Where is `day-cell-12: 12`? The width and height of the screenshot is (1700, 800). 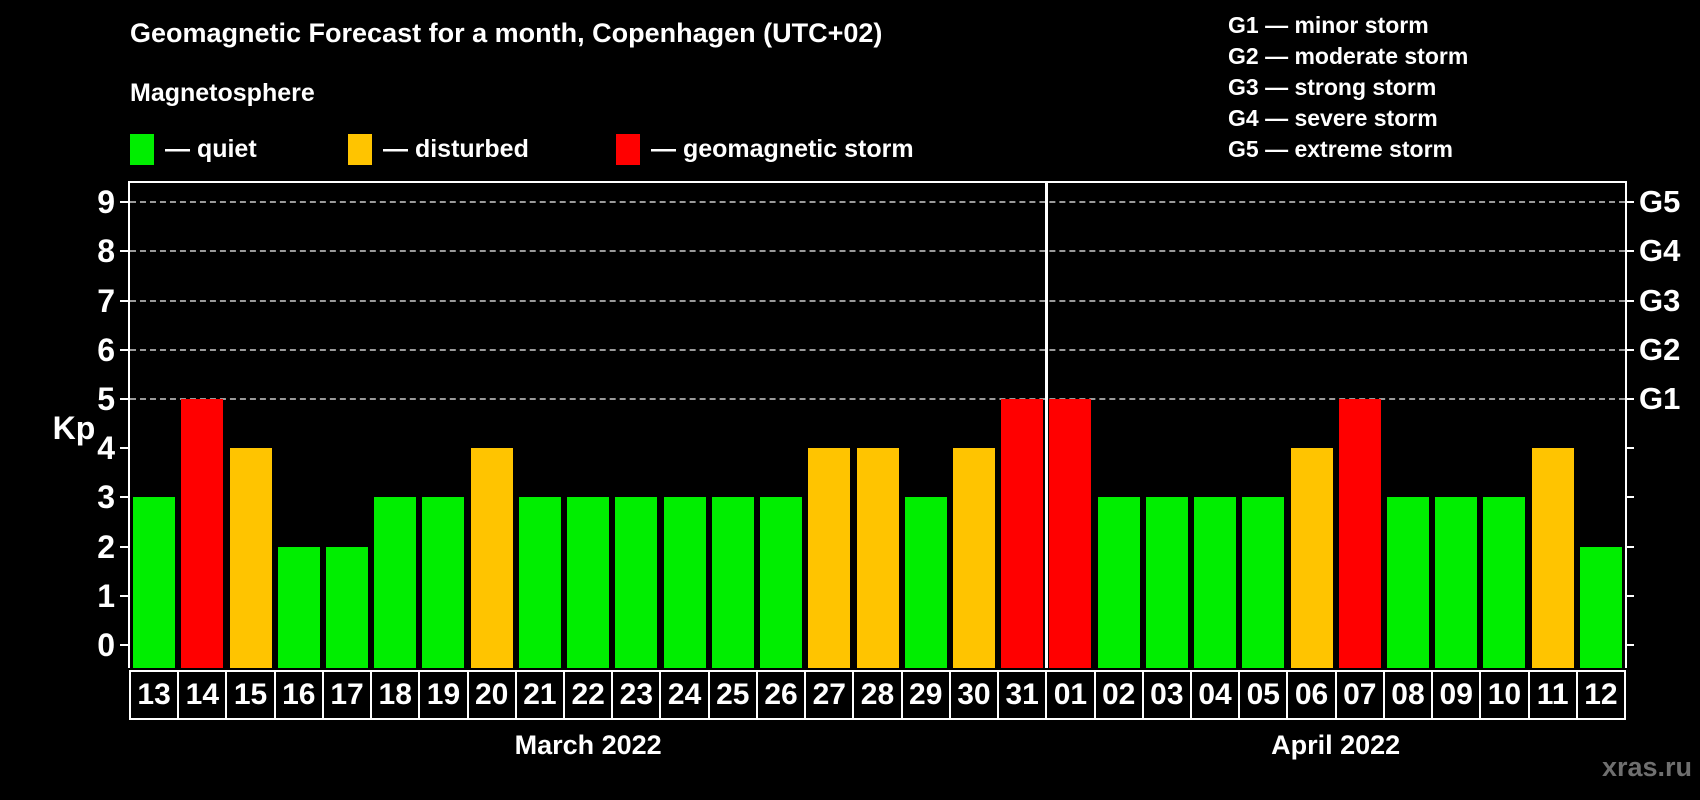 day-cell-12: 12 is located at coordinates (1600, 695).